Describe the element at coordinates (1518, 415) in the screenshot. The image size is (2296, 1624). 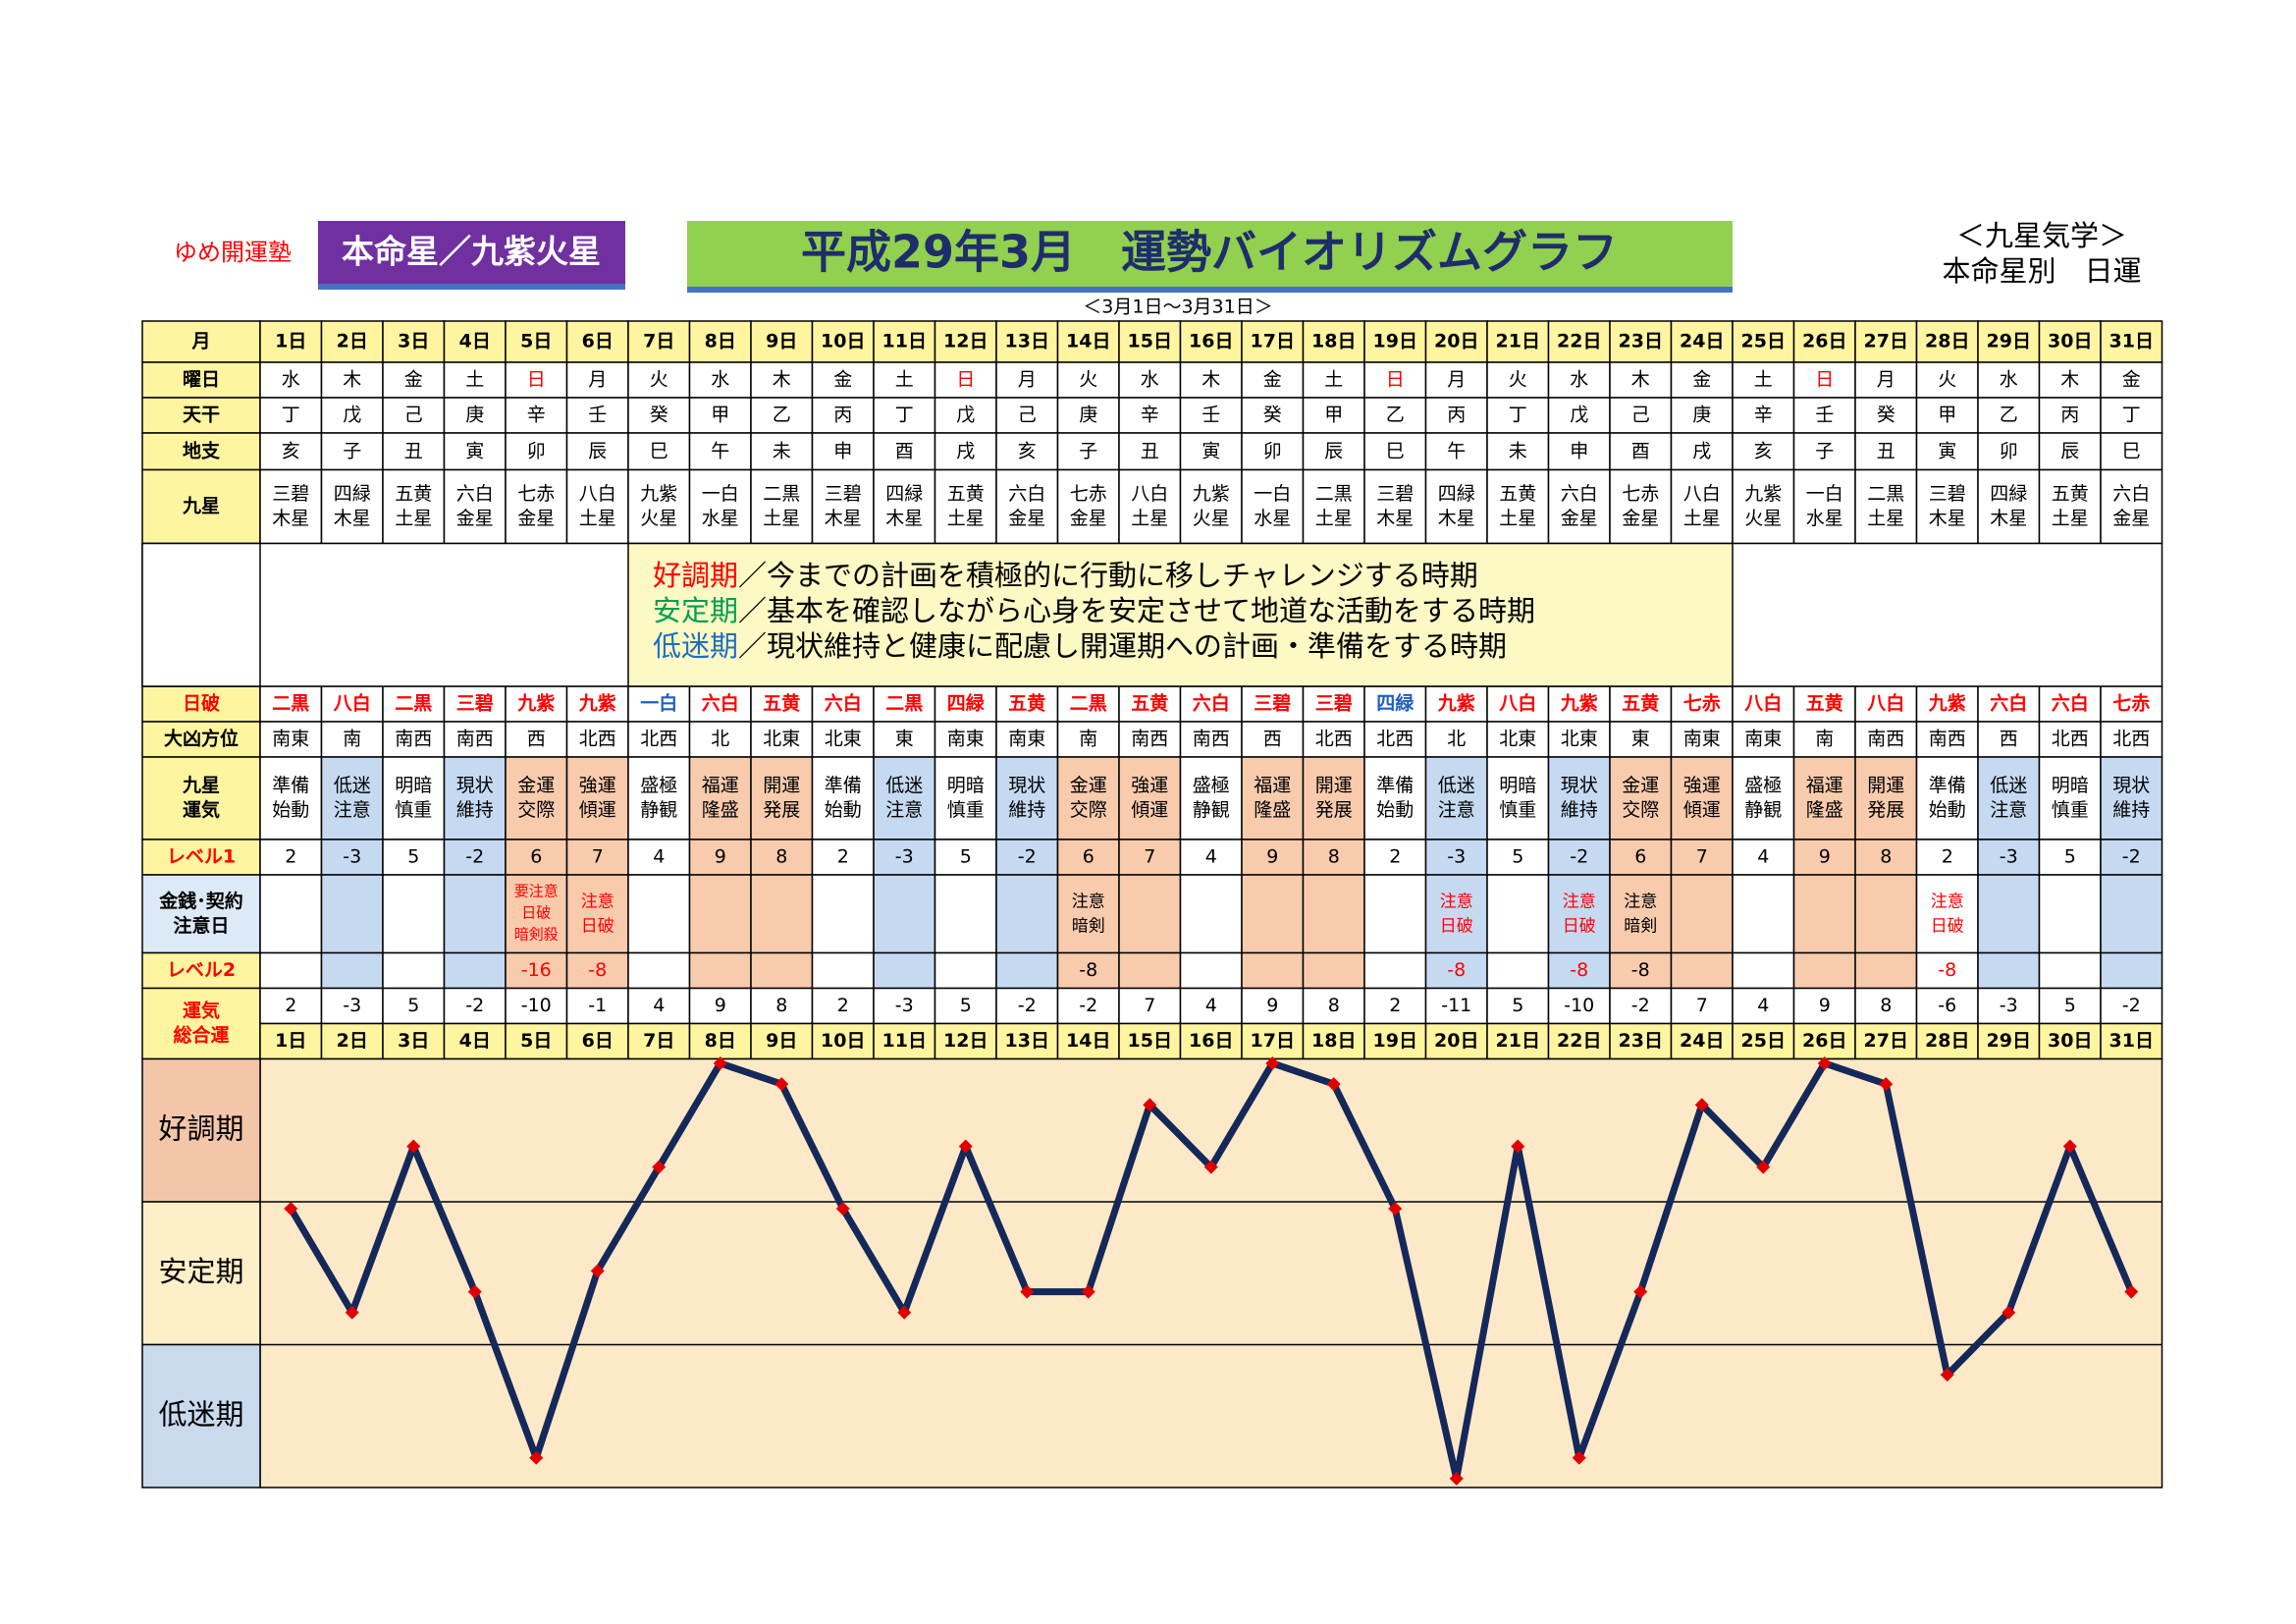
I see `cell-text: 丁` at that location.